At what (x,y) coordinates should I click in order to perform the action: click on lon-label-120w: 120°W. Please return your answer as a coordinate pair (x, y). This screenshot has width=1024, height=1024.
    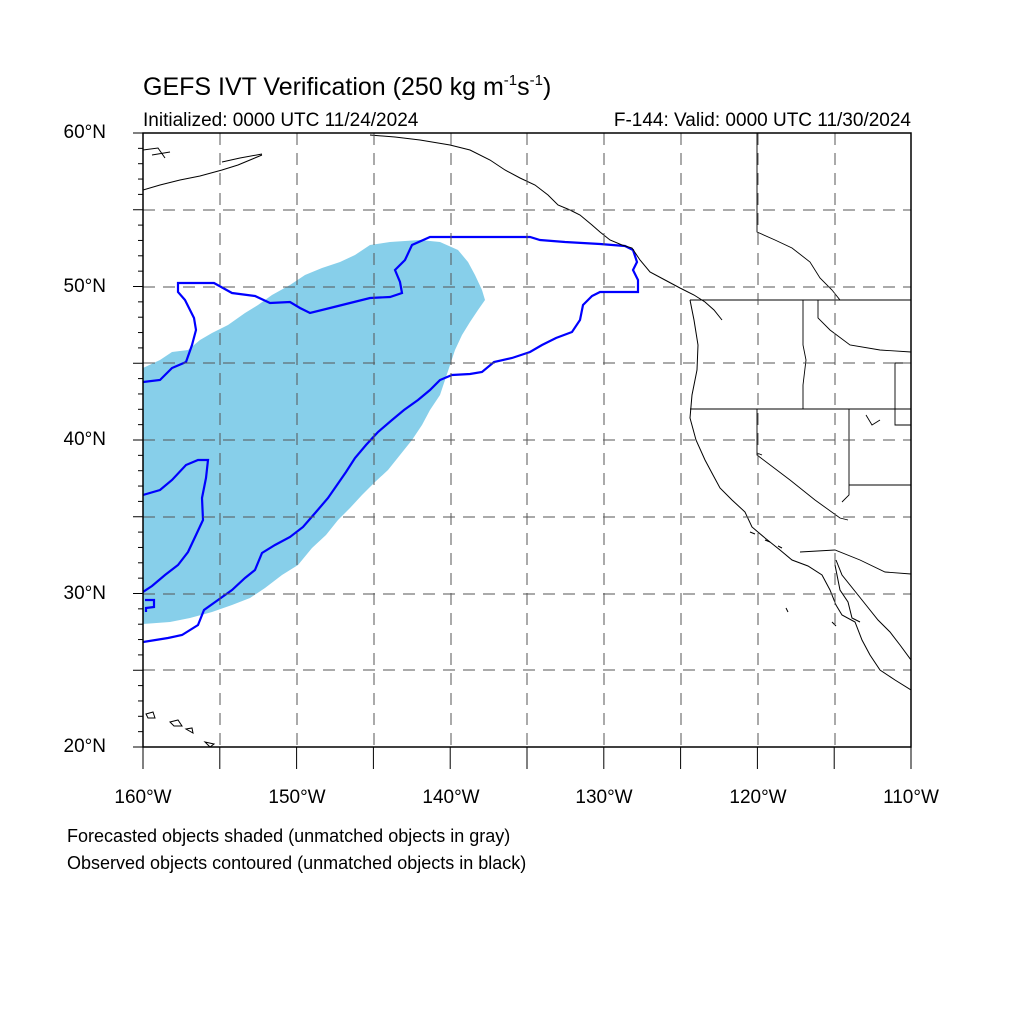
    Looking at the image, I should click on (758, 797).